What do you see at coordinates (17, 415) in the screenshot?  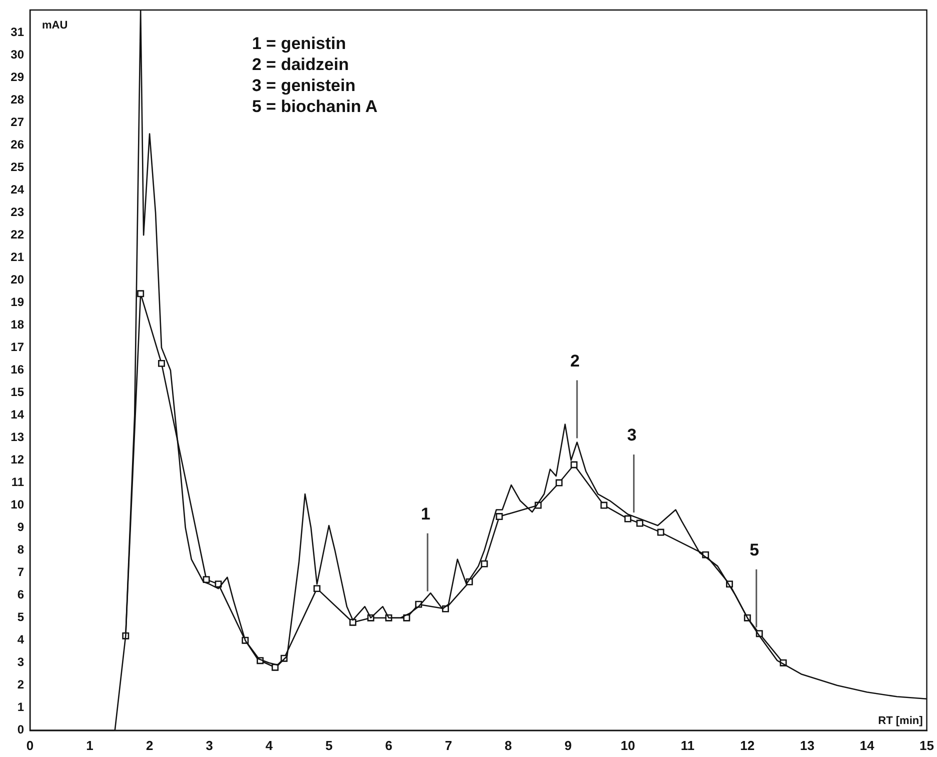 I see `y-tick-label: 14` at bounding box center [17, 415].